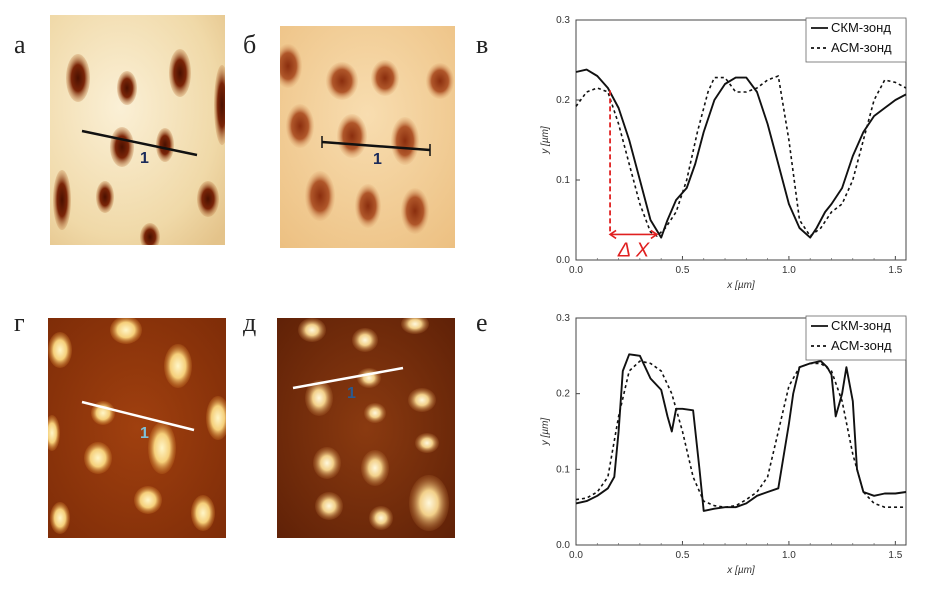 The width and height of the screenshot is (943, 598). I want to click on chart-e-ytick-label: 0.0, so click(563, 545).